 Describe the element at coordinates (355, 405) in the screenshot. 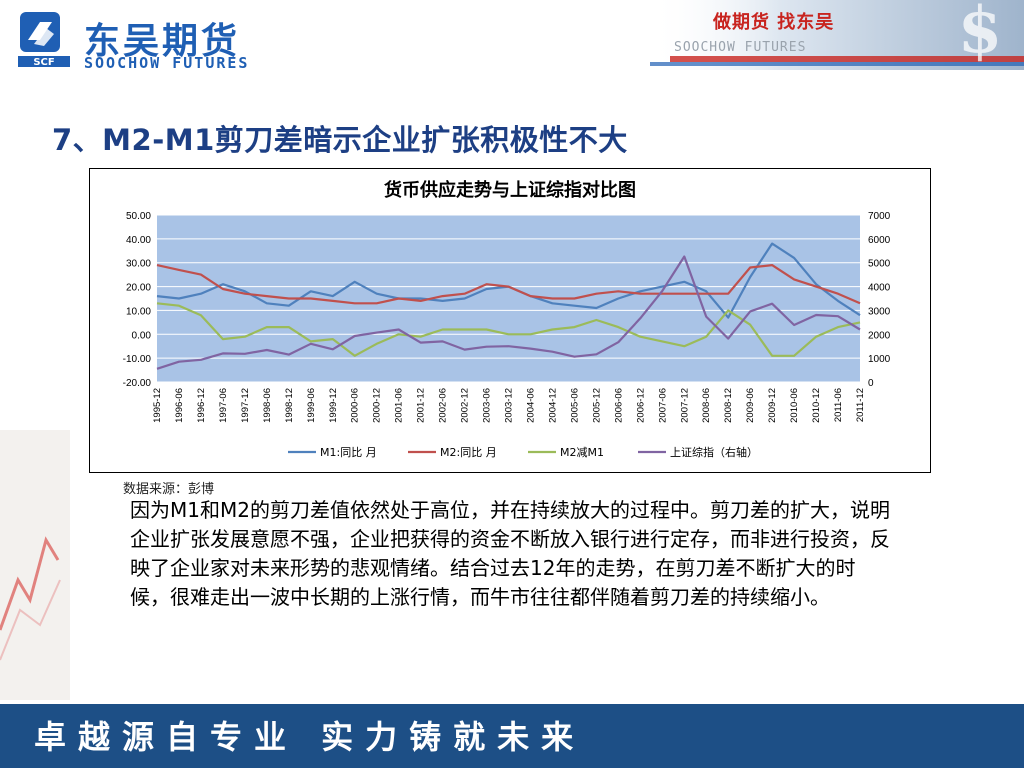

I see `x-tick-label: 2000-06` at that location.